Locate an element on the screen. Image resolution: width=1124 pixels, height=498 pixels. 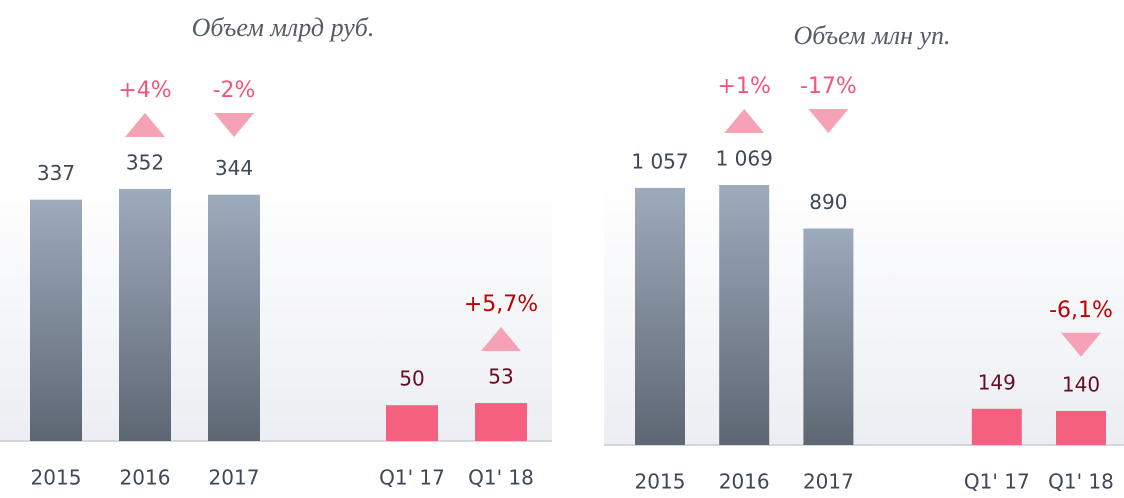
chart-title: Объем млрд руб. is located at coordinates (283, 27).